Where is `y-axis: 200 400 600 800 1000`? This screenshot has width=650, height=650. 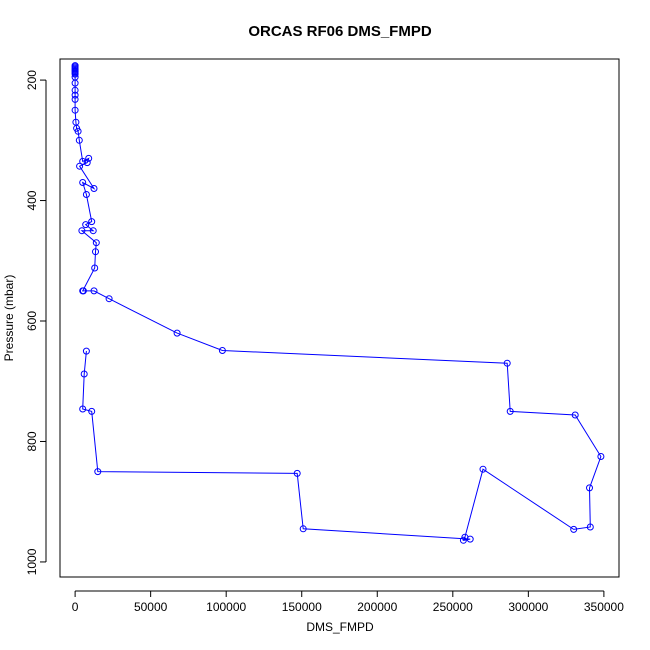 y-axis: 200 400 600 800 1000 is located at coordinates (36, 322).